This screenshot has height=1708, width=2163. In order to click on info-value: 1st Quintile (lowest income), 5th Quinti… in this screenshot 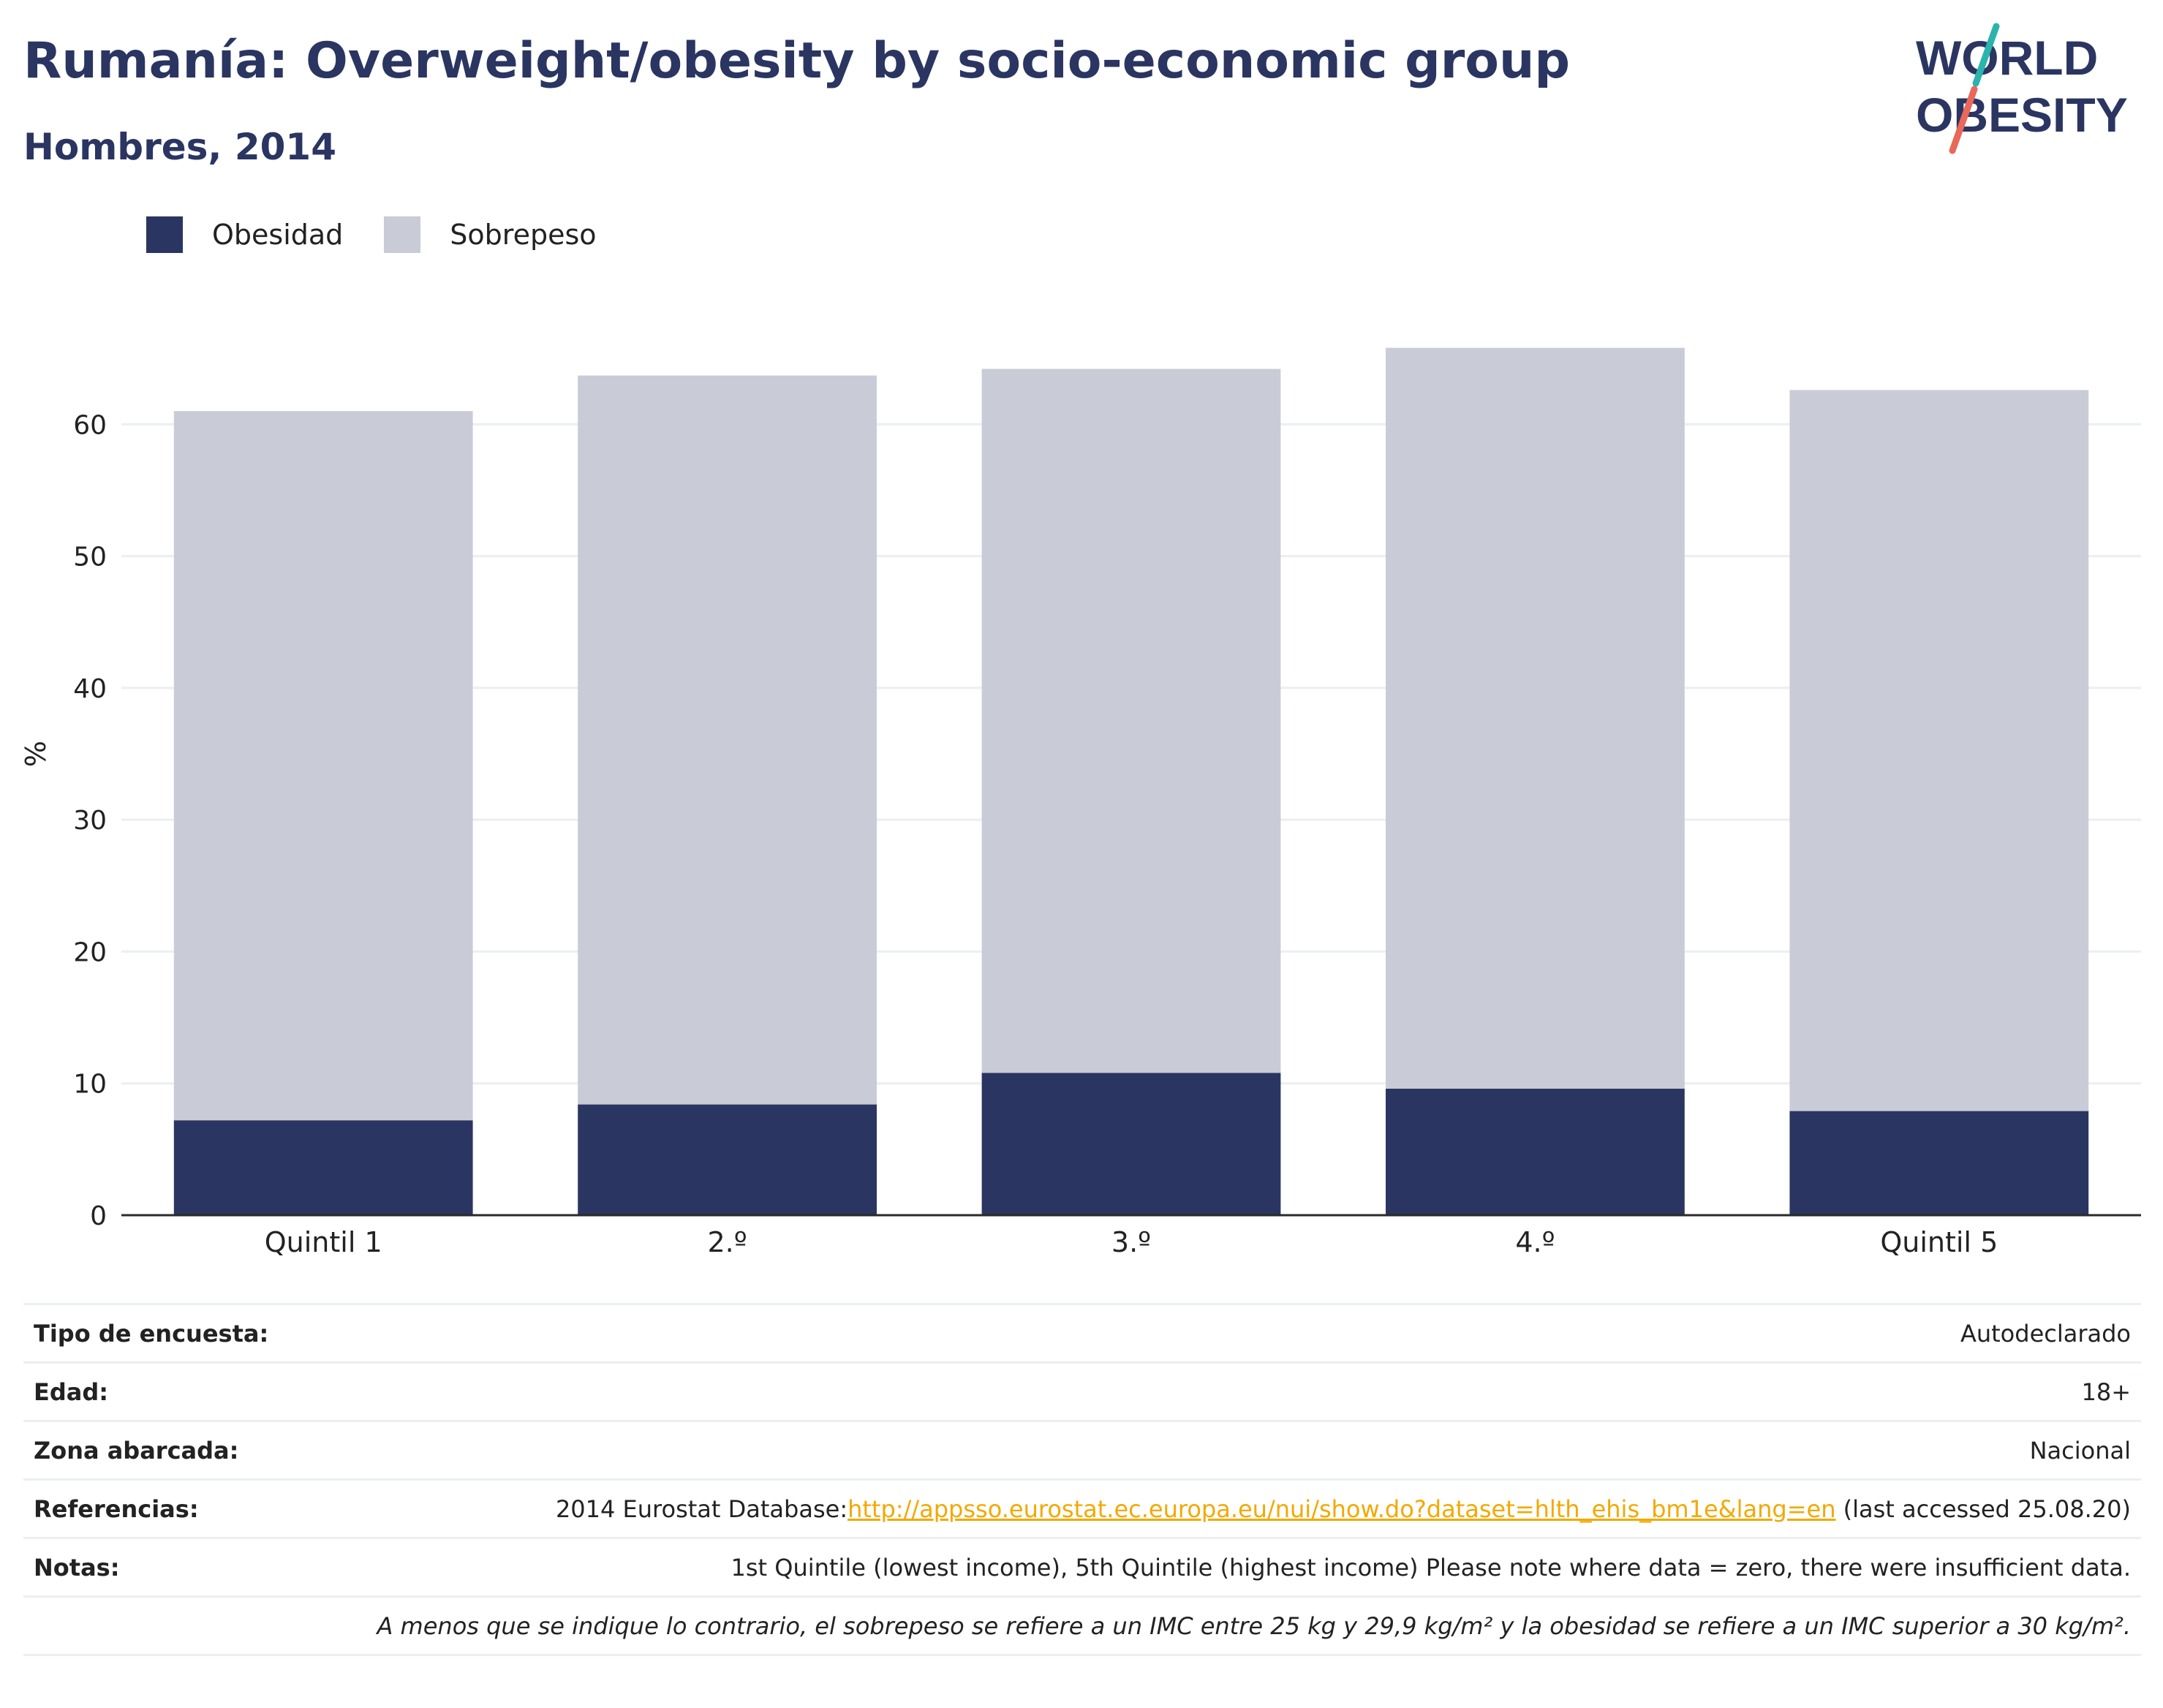, I will do `click(1431, 1567)`.